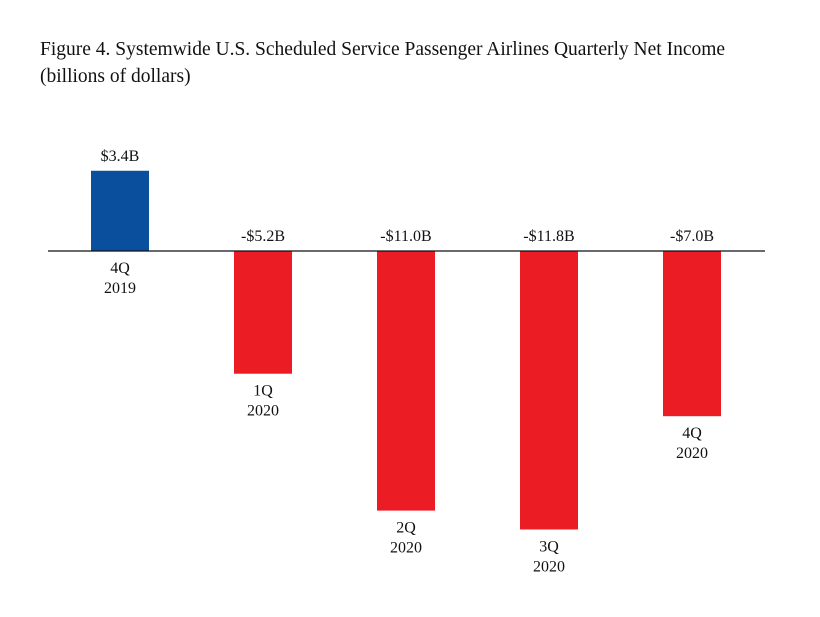  Describe the element at coordinates (548, 236) in the screenshot. I see `data-label: -$11.8B` at that location.